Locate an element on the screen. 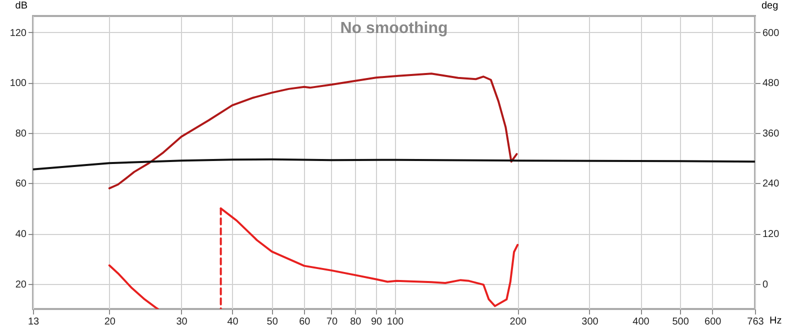 This screenshot has height=328, width=800. y2-tick-label: 600 is located at coordinates (771, 33).